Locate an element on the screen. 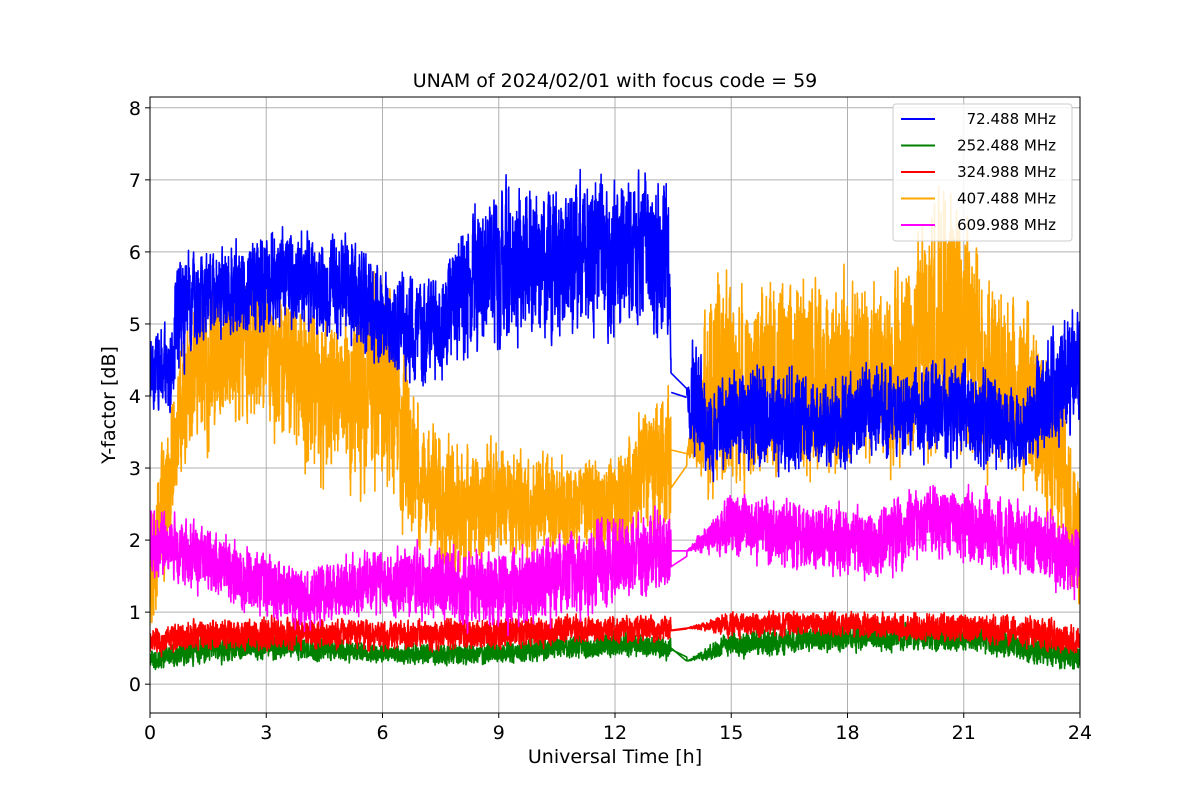 This screenshot has height=800, width=1200. y-tick-label: 2 is located at coordinates (135, 541).